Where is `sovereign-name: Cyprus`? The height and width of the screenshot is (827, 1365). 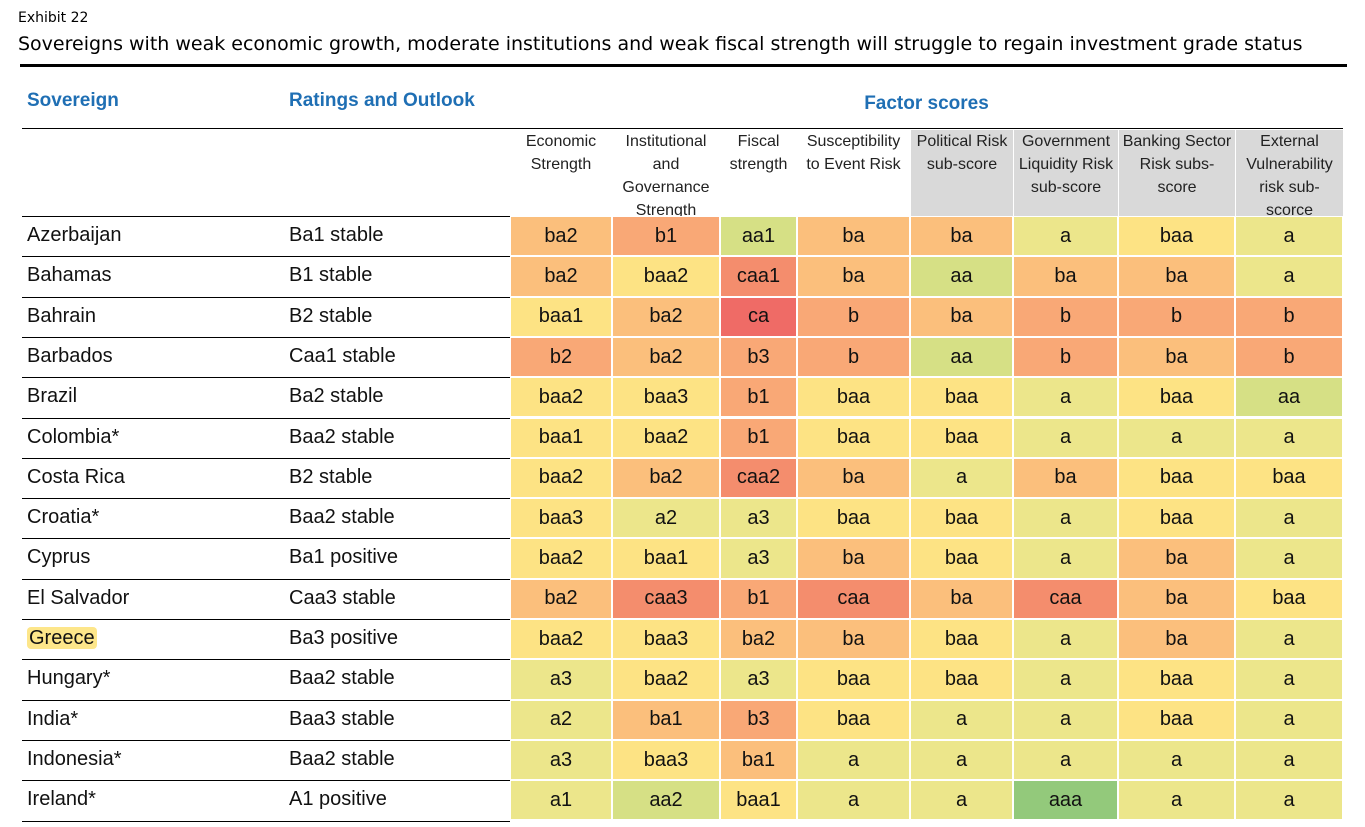
sovereign-name: Cyprus is located at coordinates (59, 557).